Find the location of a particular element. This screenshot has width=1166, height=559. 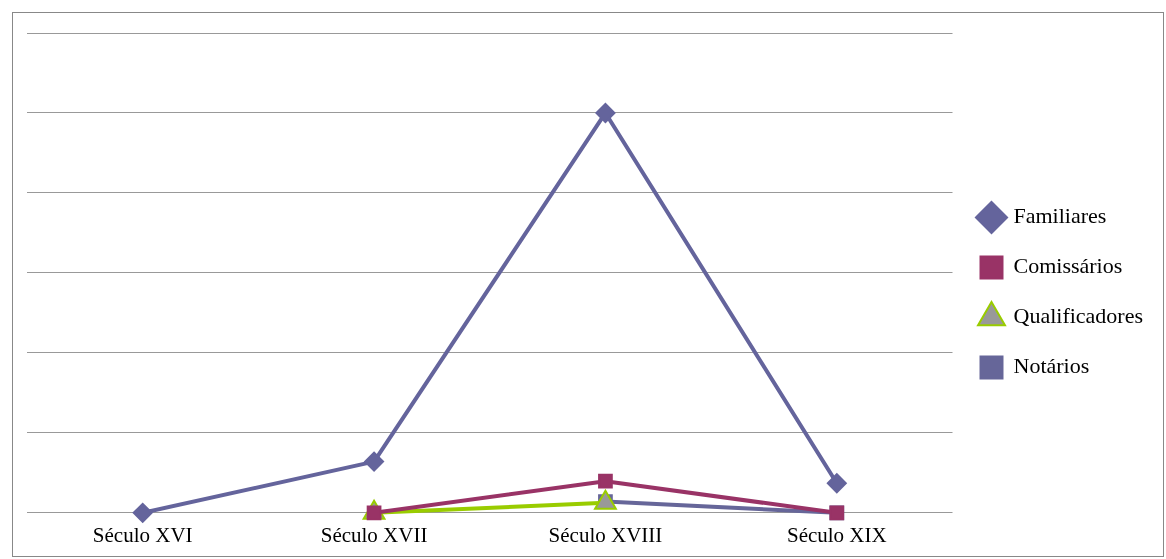

x-tick-label: Século XVI is located at coordinates (142, 534).